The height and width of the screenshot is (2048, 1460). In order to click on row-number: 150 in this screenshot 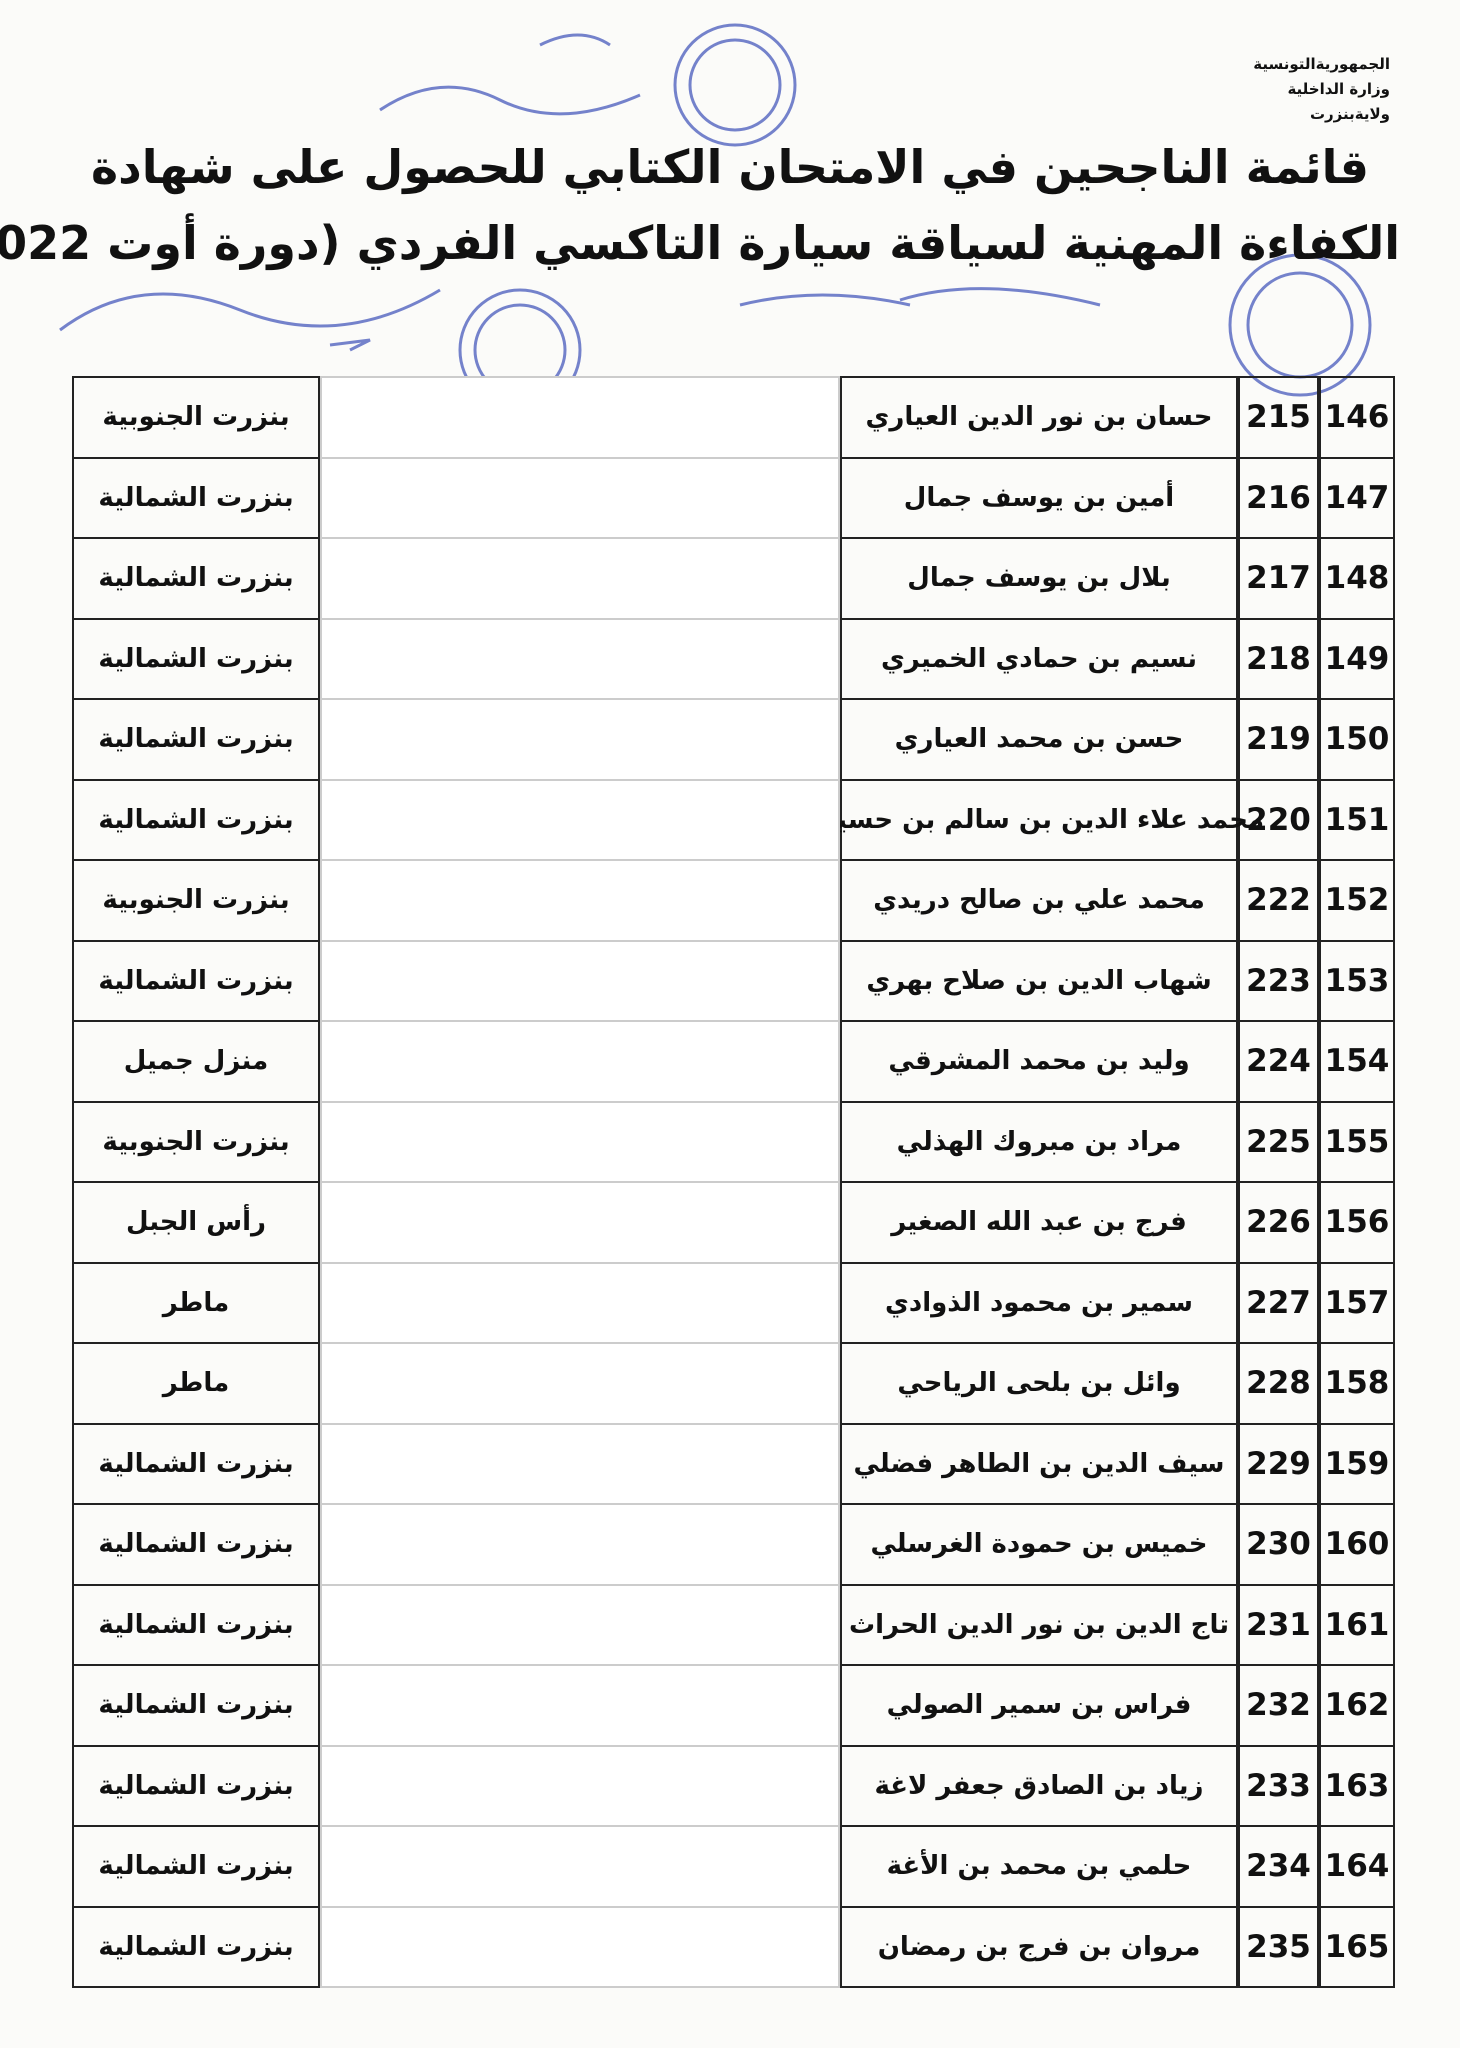, I will do `click(1357, 739)`.